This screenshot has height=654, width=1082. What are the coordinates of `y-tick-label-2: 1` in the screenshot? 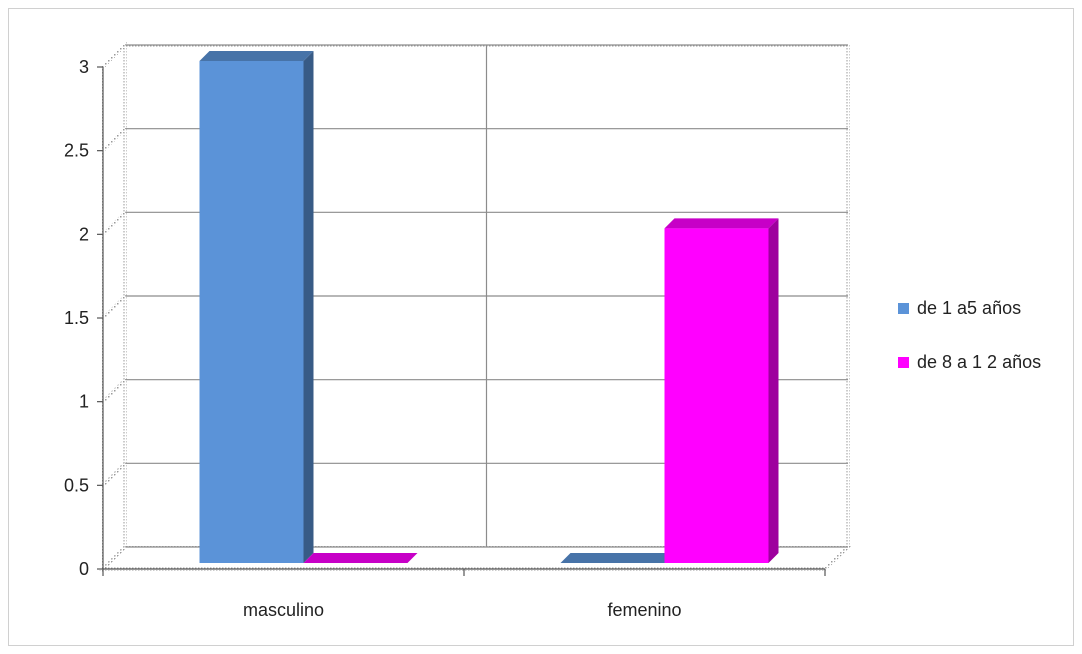 It's located at (84, 402).